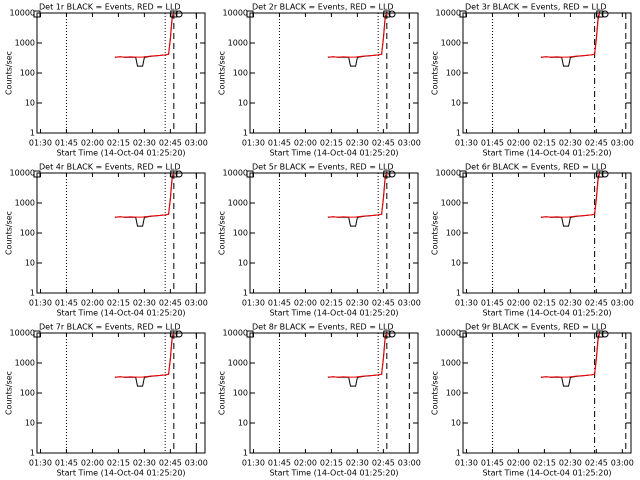 This screenshot has height=480, width=640. I want to click on chart-title: Det 4r BLACK = Events, RED = LLD, so click(110, 167).